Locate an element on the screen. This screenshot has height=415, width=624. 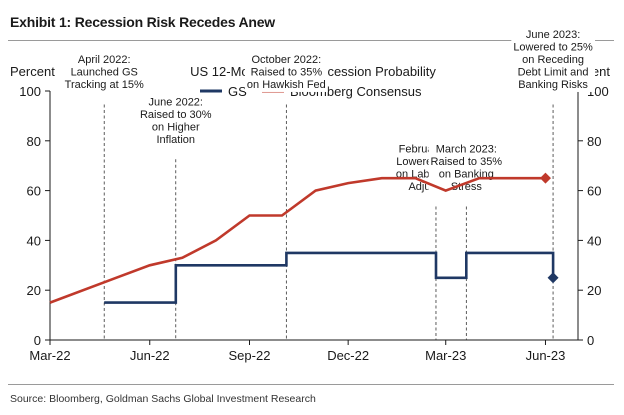
y-tick-label-right: 20 is located at coordinates (594, 290).